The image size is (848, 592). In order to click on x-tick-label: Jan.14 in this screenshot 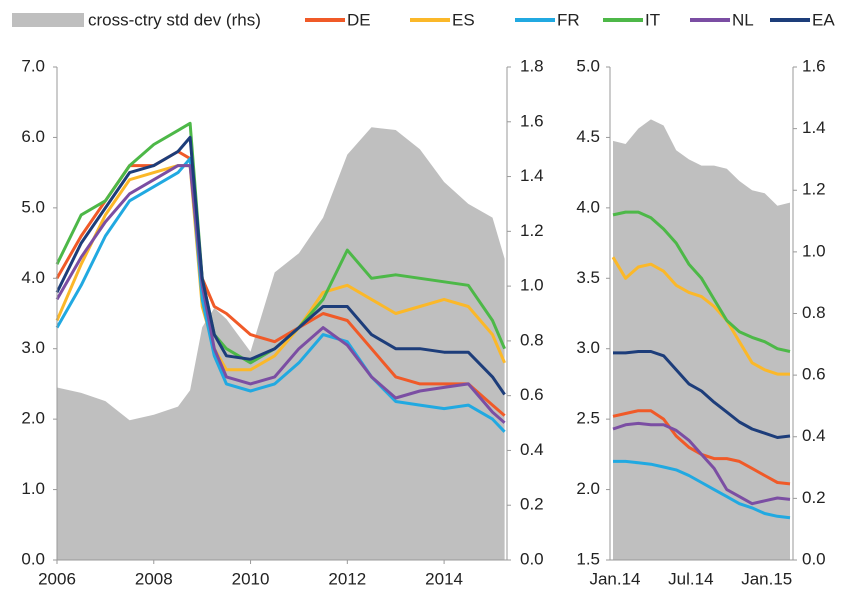, I will do `click(614, 578)`.